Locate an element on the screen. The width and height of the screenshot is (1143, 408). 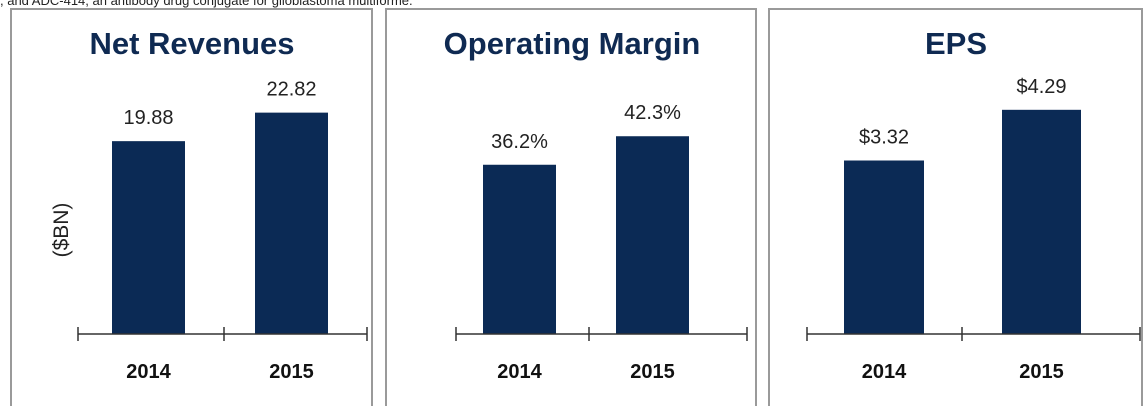
eps-data-label-2014: $3.32 is located at coordinates (884, 138).